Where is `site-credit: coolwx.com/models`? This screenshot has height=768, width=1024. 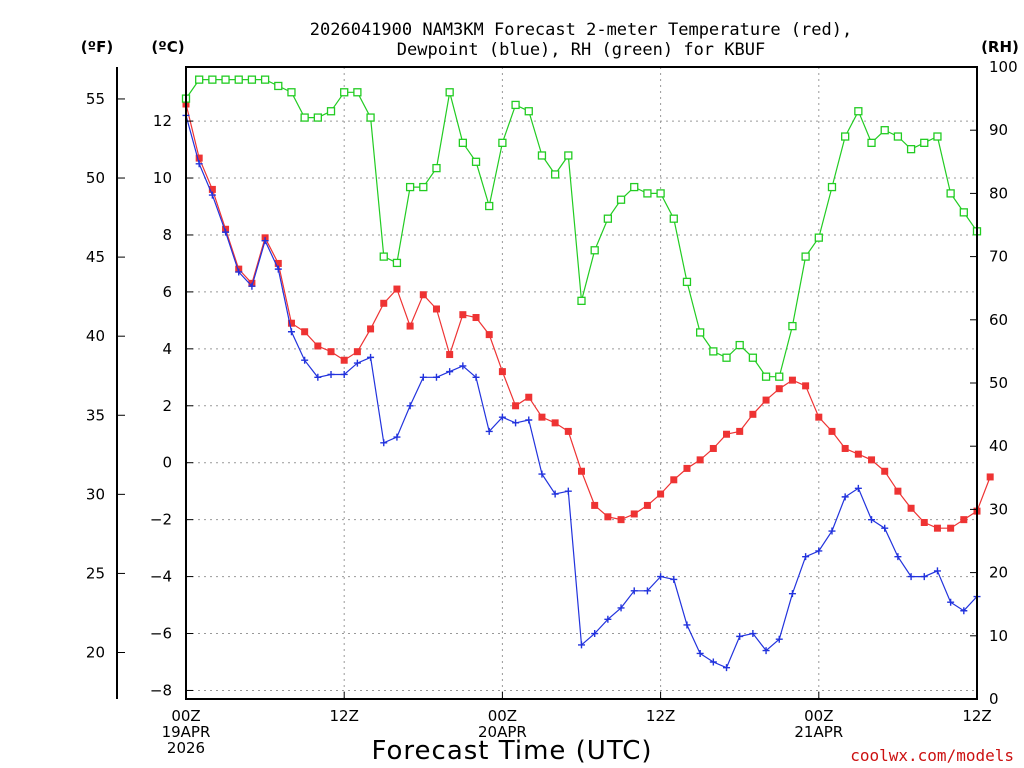 site-credit: coolwx.com/models is located at coordinates (932, 755).